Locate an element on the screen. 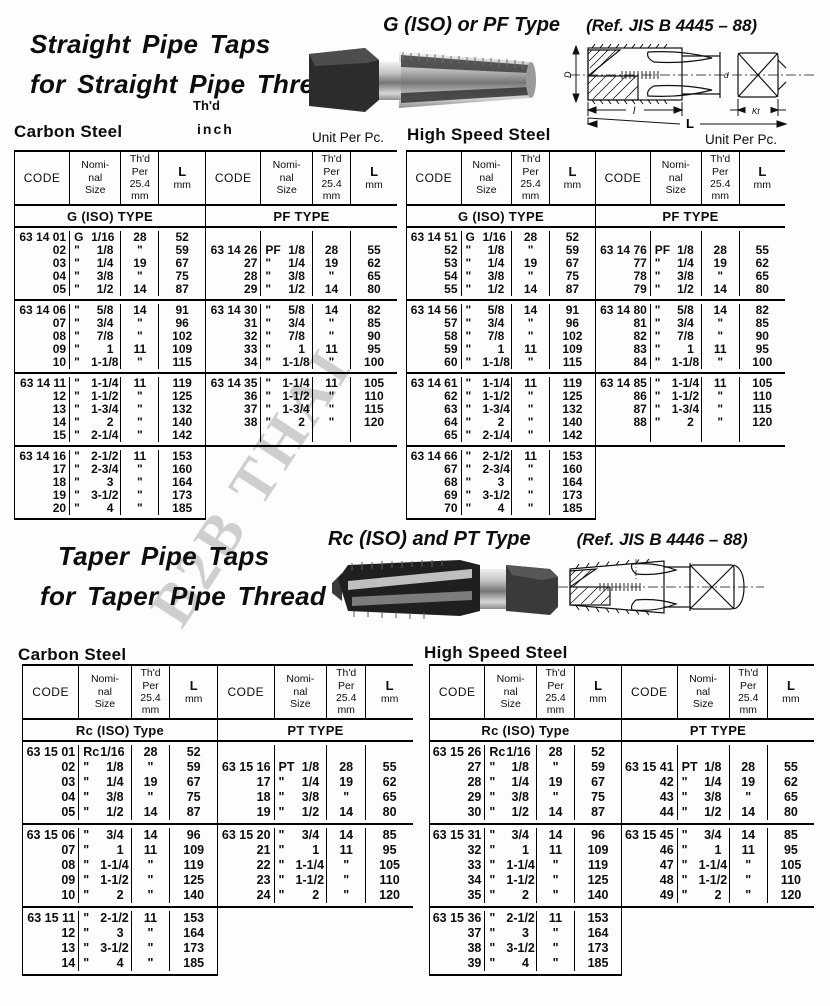 This screenshot has width=830, height=1006. code-cell: 70 is located at coordinates (434, 508).